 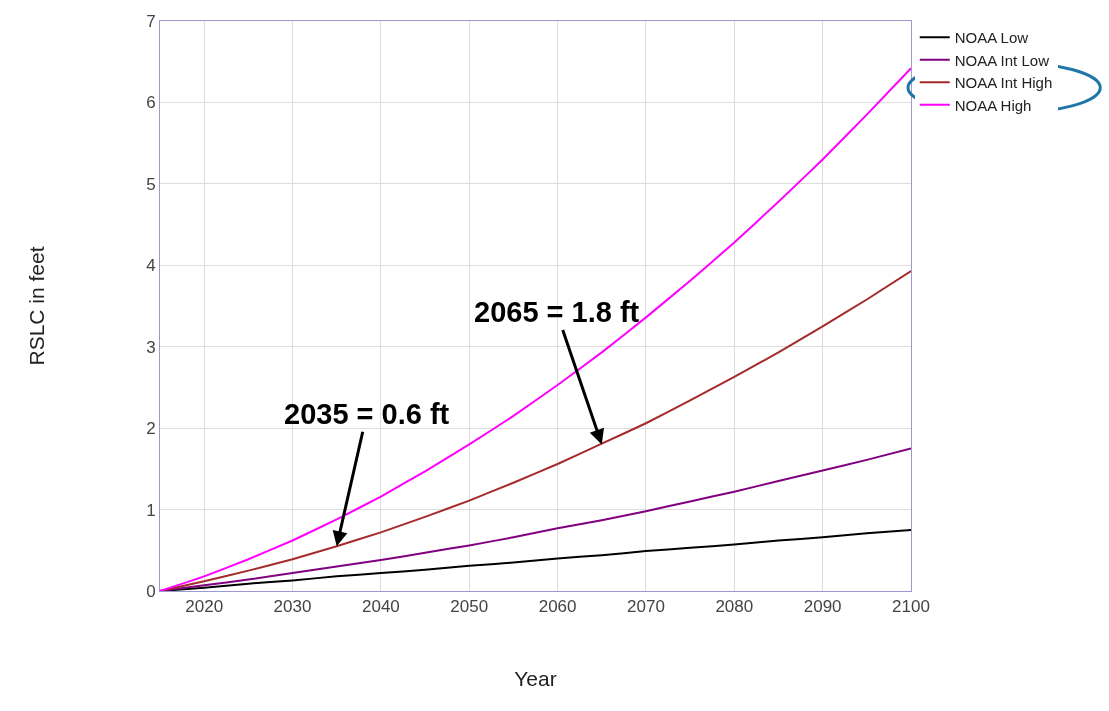 I want to click on x-tick-label: 2030, so click(x=292, y=607).